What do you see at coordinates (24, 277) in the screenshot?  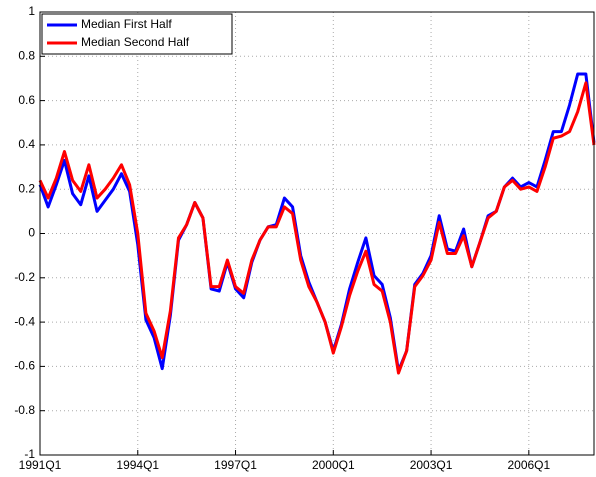 I see `y-tick-label: -0.2` at bounding box center [24, 277].